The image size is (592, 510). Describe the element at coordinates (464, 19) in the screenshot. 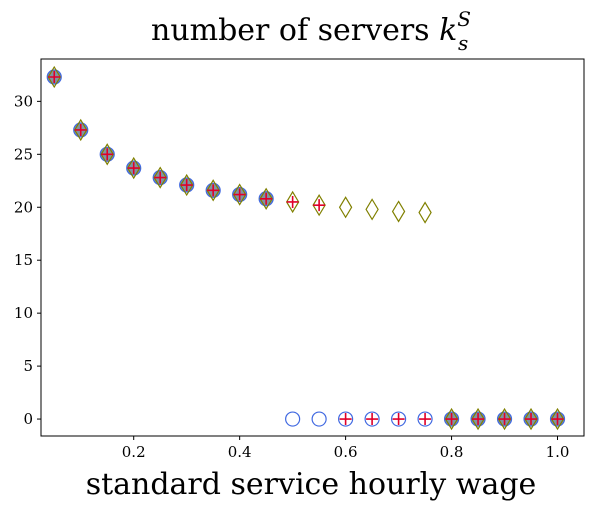

I see `chart-title-math-sup: S` at that location.